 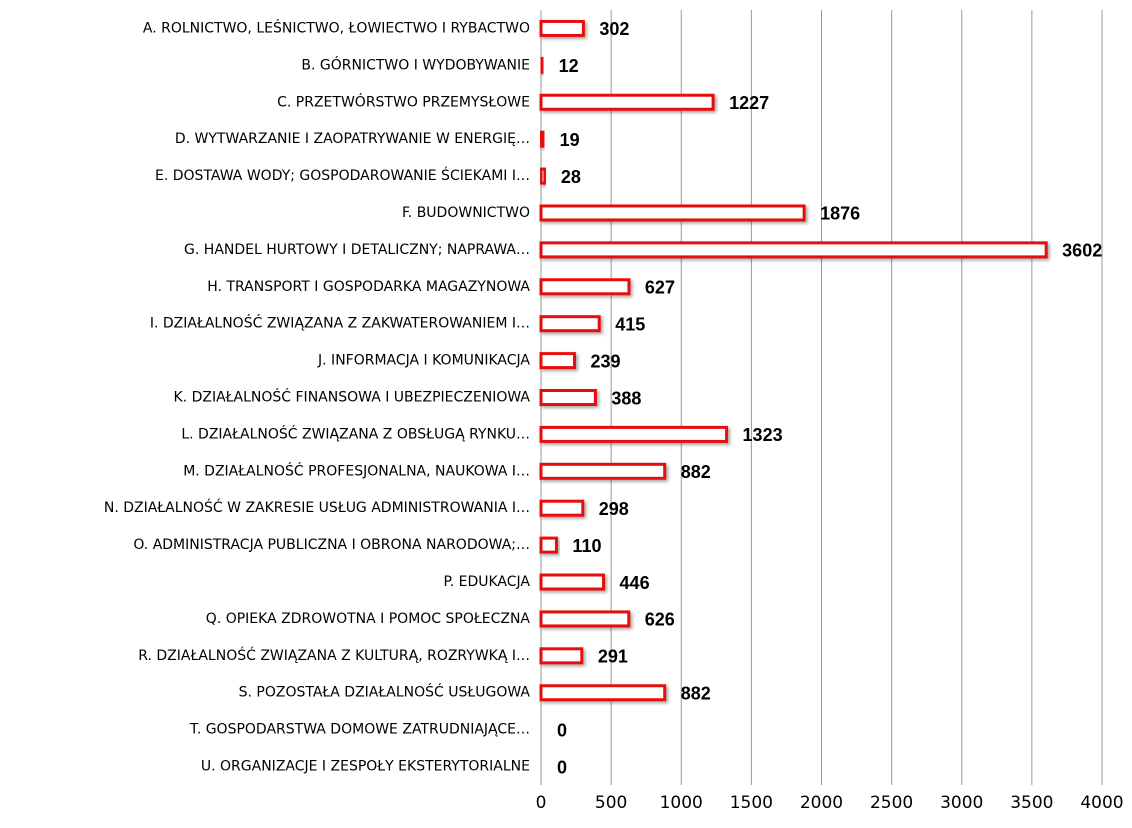 What do you see at coordinates (403, 101) in the screenshot?
I see `y-tick-label: C. PRZETWÓRSTWO PRZEMYSŁOWE` at bounding box center [403, 101].